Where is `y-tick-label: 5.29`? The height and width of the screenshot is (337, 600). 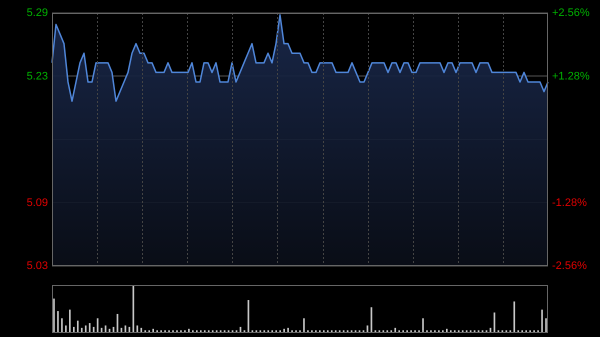 y-tick-label: 5.29 is located at coordinates (37, 13).